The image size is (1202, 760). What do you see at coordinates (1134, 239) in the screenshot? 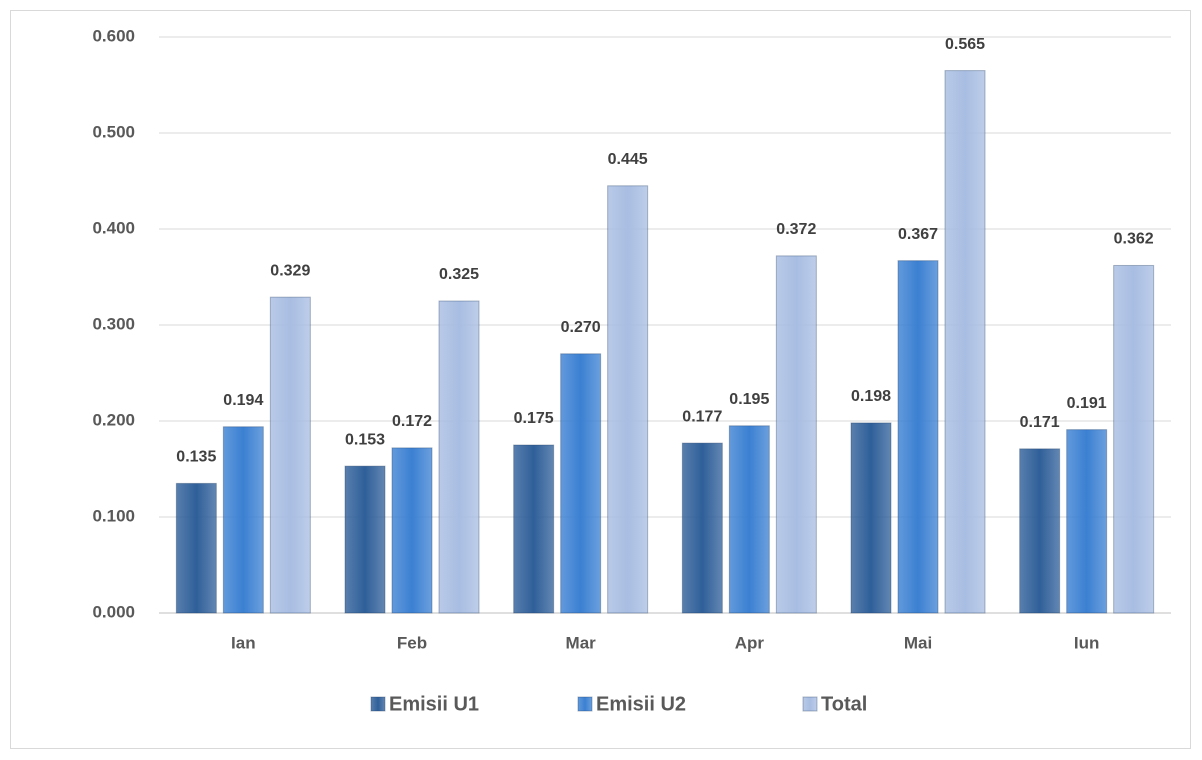
I see `value-label: 0.362` at bounding box center [1134, 239].